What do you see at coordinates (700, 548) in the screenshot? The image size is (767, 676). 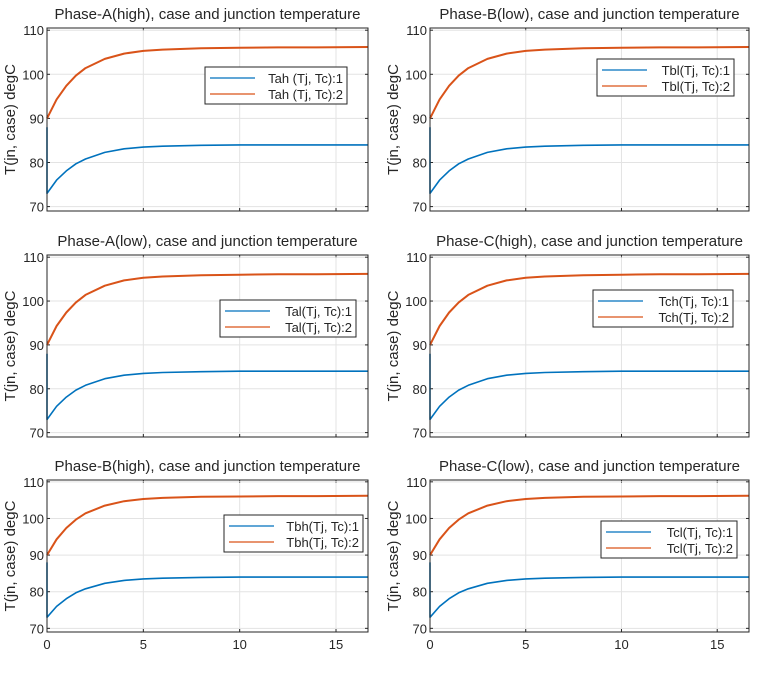 I see `legend-label: Tcl(Tj, Tc):2` at bounding box center [700, 548].